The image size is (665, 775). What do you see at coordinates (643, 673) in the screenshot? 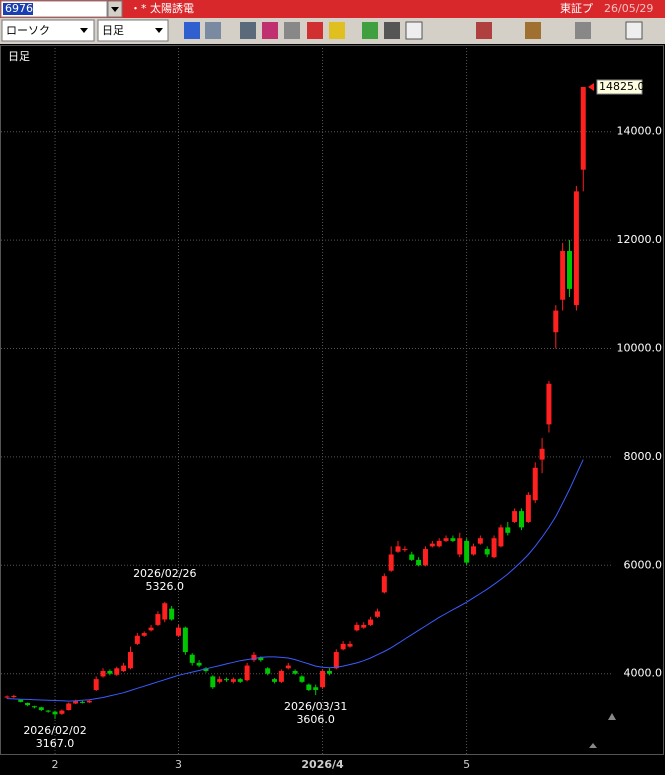
I see `y-tick-label: 4000.0` at bounding box center [643, 673].